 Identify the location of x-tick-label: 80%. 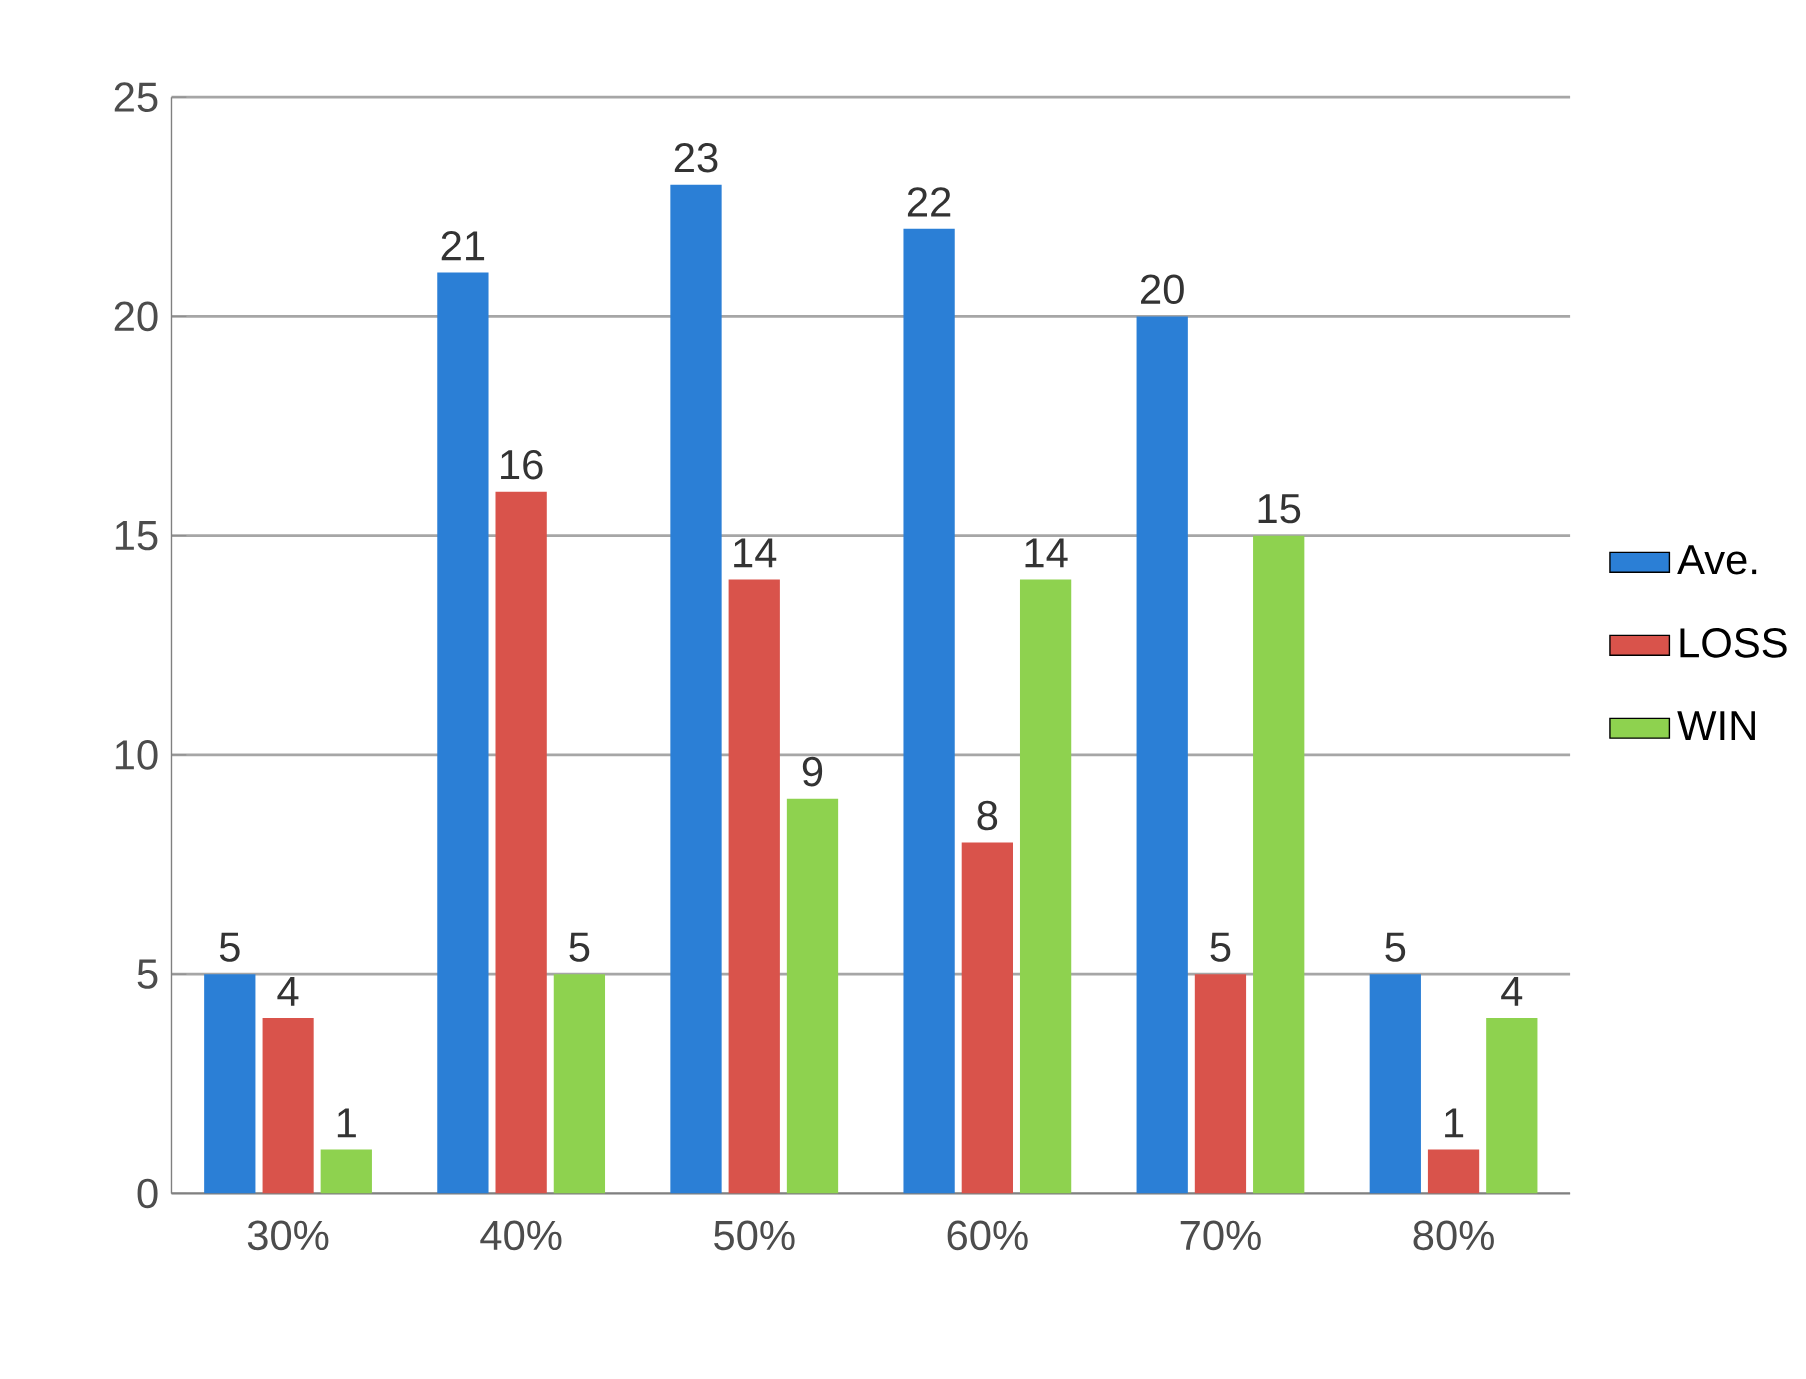
(1453, 1235).